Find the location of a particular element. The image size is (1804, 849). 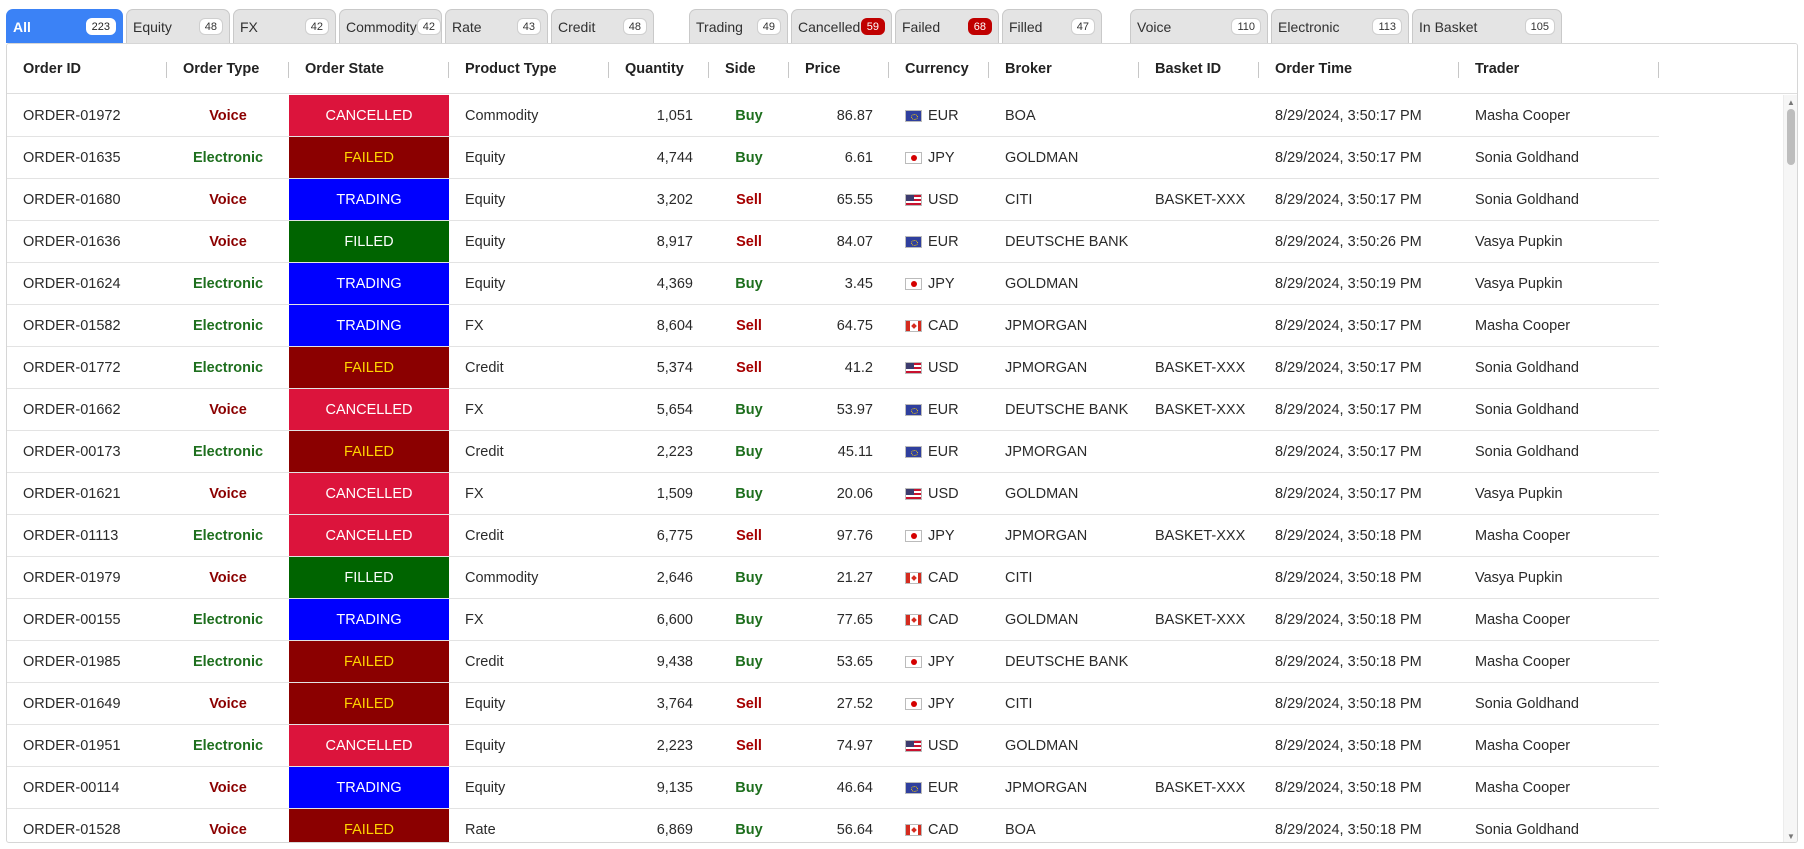

quantity-text: 9,135 is located at coordinates (674, 787).